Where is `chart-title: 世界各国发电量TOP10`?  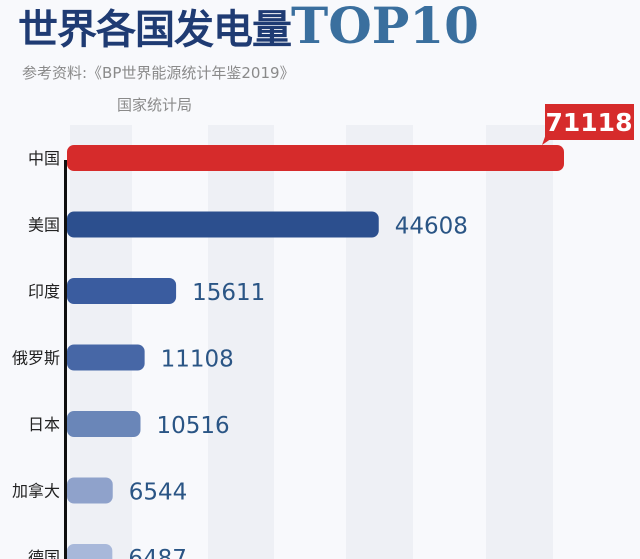
chart-title: 世界各国发电量TOP10 is located at coordinates (248, 27).